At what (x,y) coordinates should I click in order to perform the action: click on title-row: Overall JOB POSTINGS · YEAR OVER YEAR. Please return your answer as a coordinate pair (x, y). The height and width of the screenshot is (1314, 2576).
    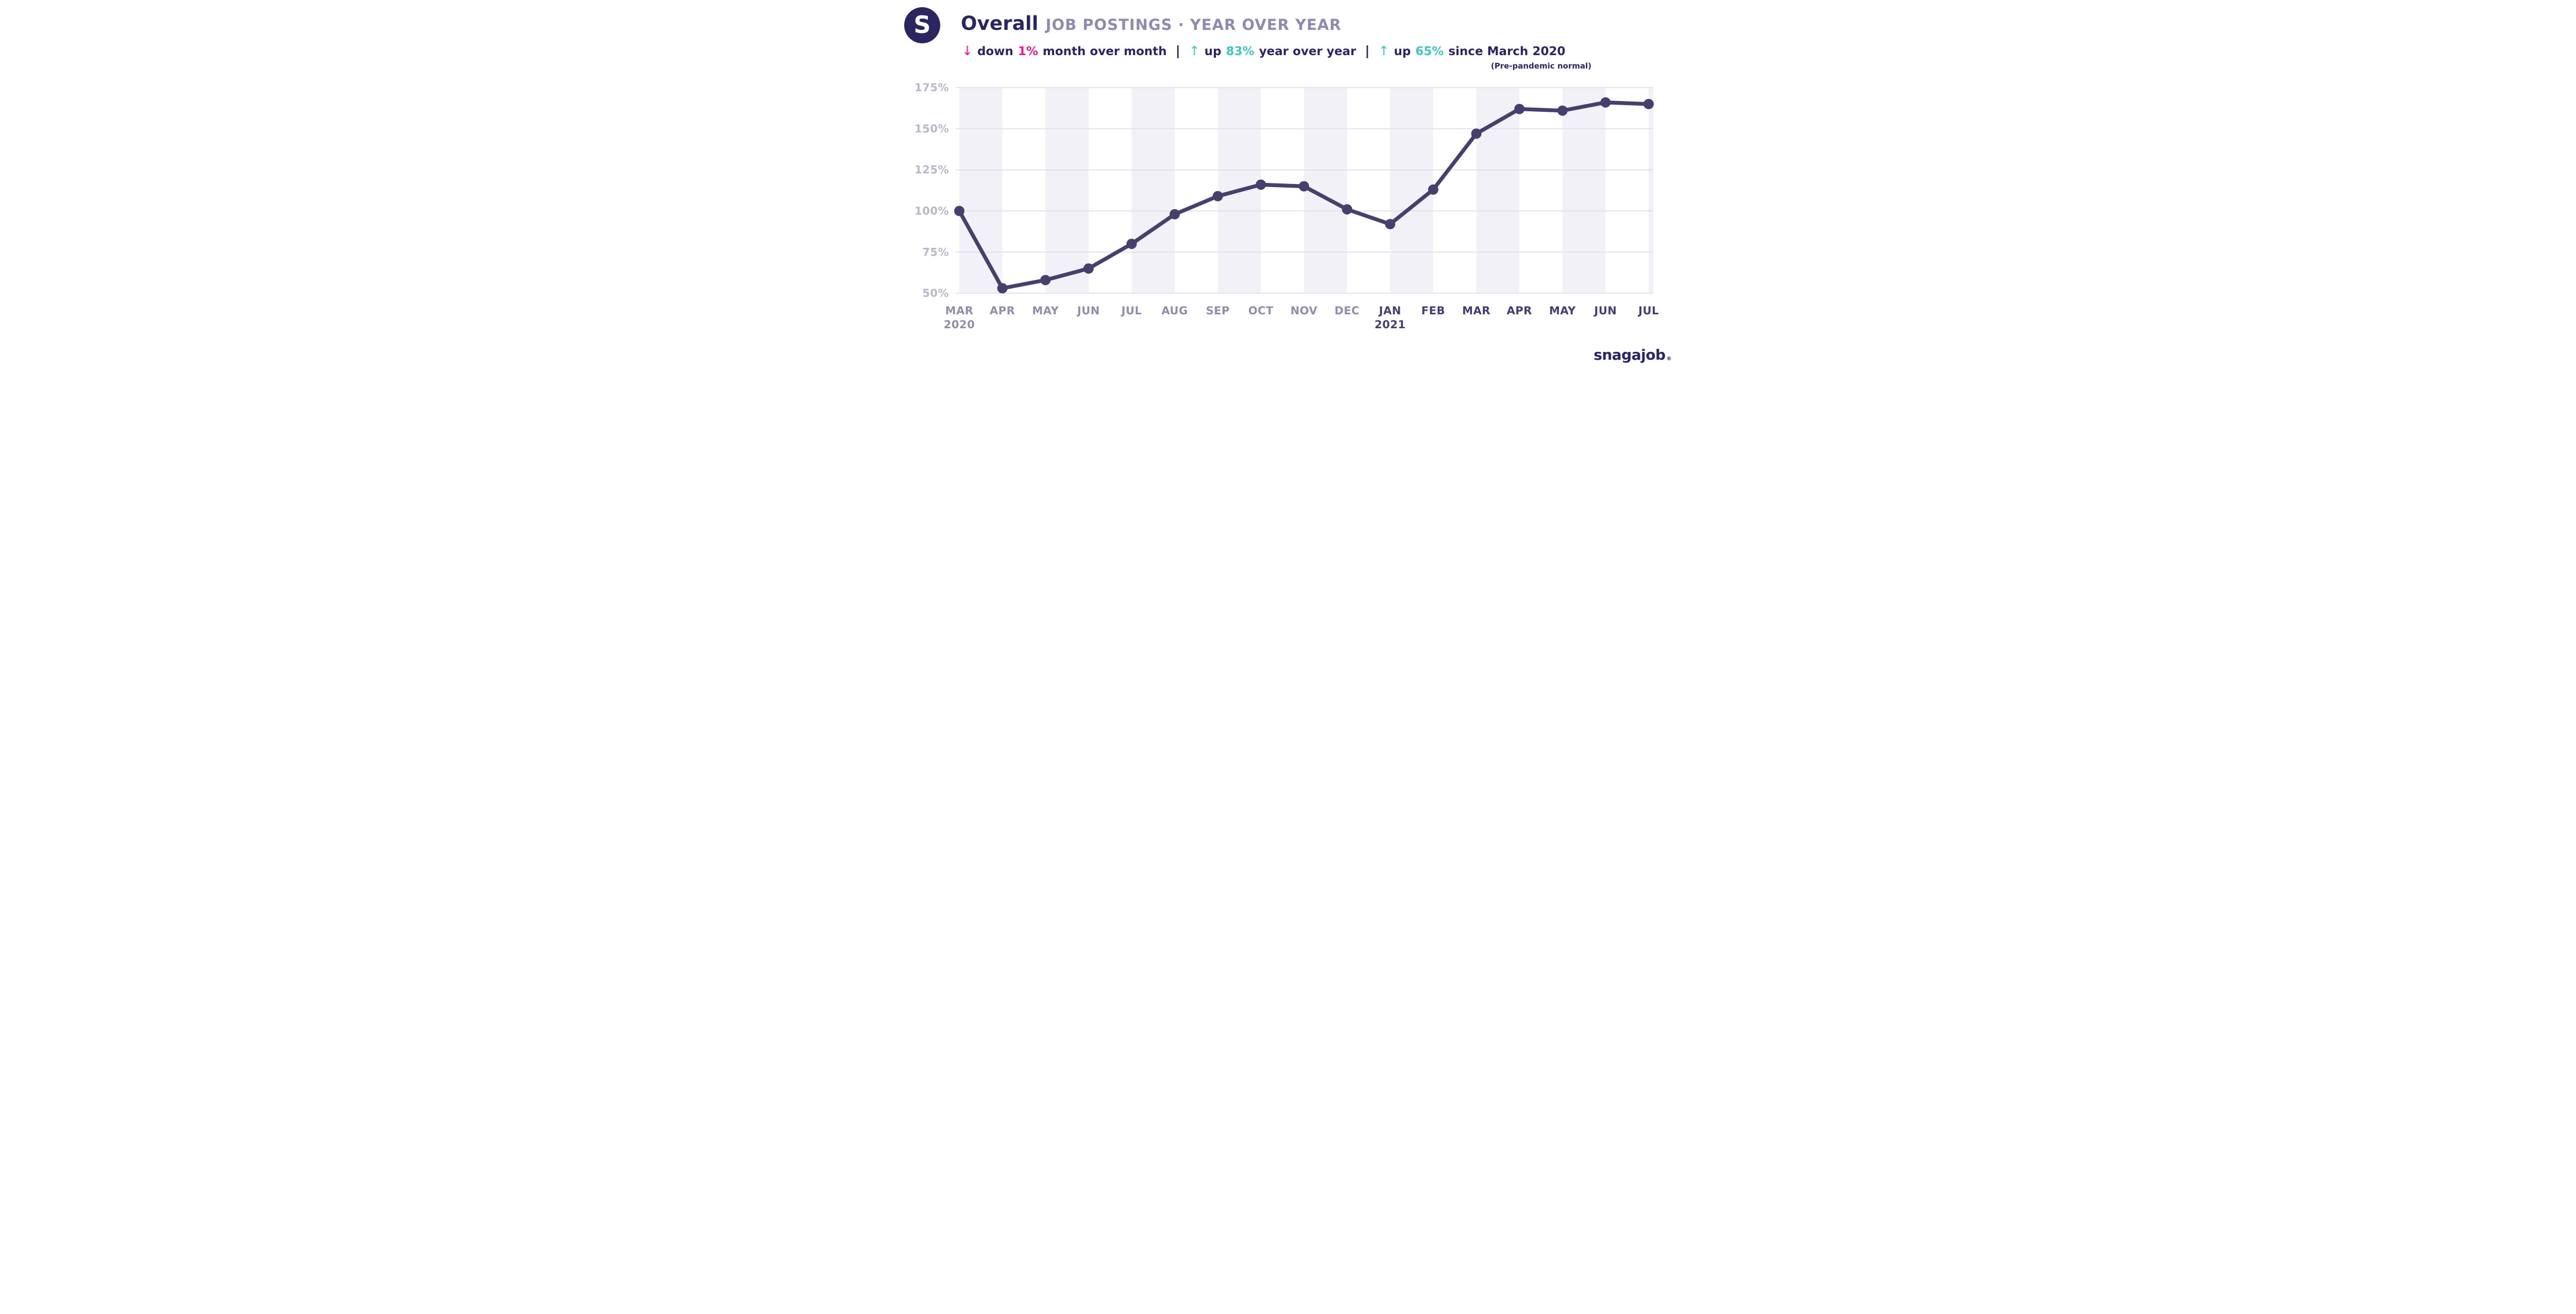
    Looking at the image, I should click on (1151, 23).